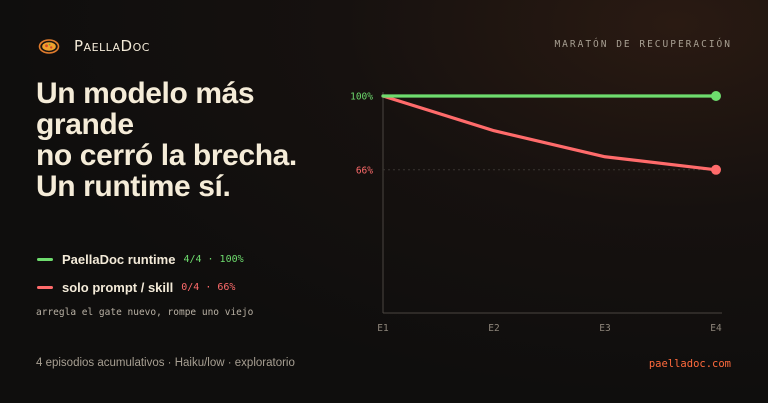  What do you see at coordinates (689, 364) in the screenshot?
I see `site-link: paelladoc.com` at bounding box center [689, 364].